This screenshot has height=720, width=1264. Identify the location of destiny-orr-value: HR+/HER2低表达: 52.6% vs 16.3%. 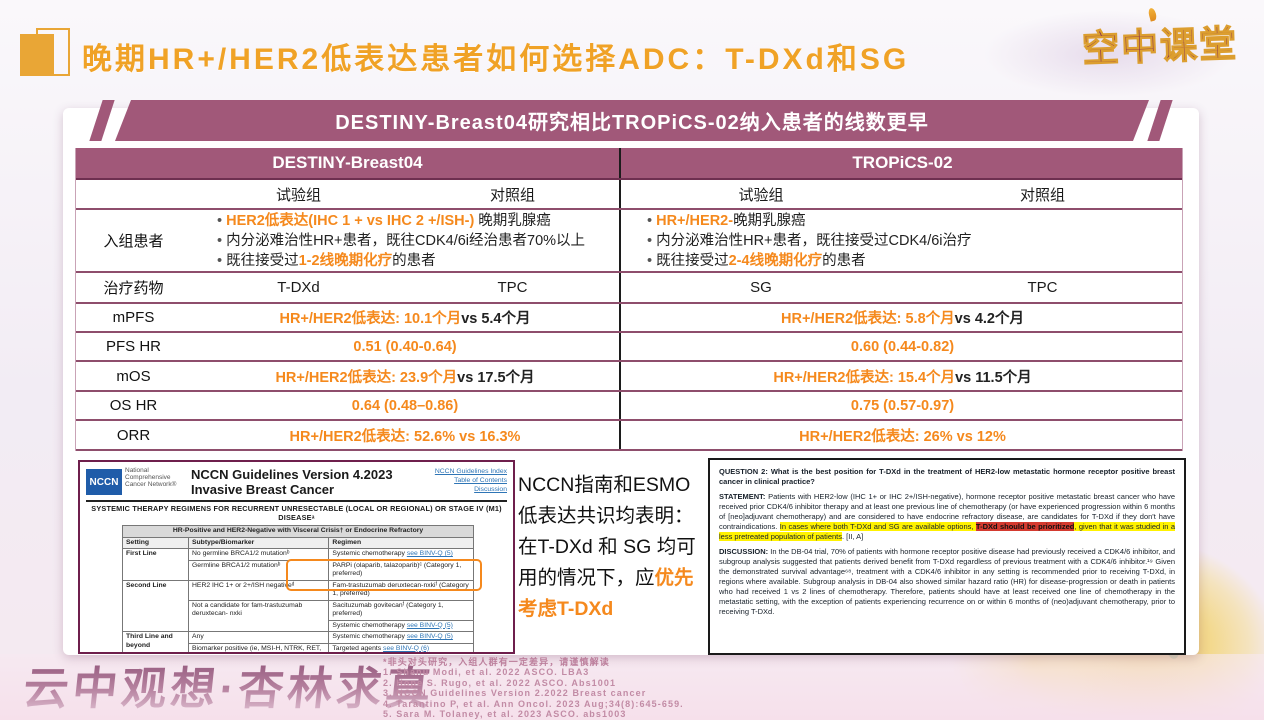
(406, 435).